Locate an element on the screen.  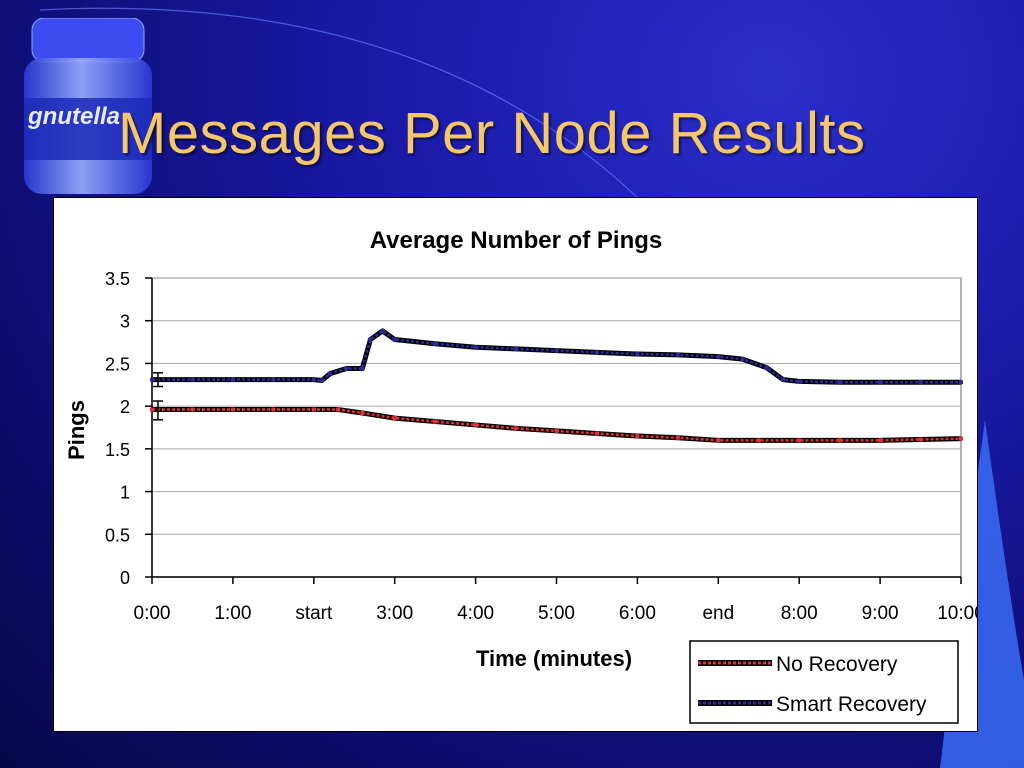
y-tick-label: 0.5 is located at coordinates (117, 535).